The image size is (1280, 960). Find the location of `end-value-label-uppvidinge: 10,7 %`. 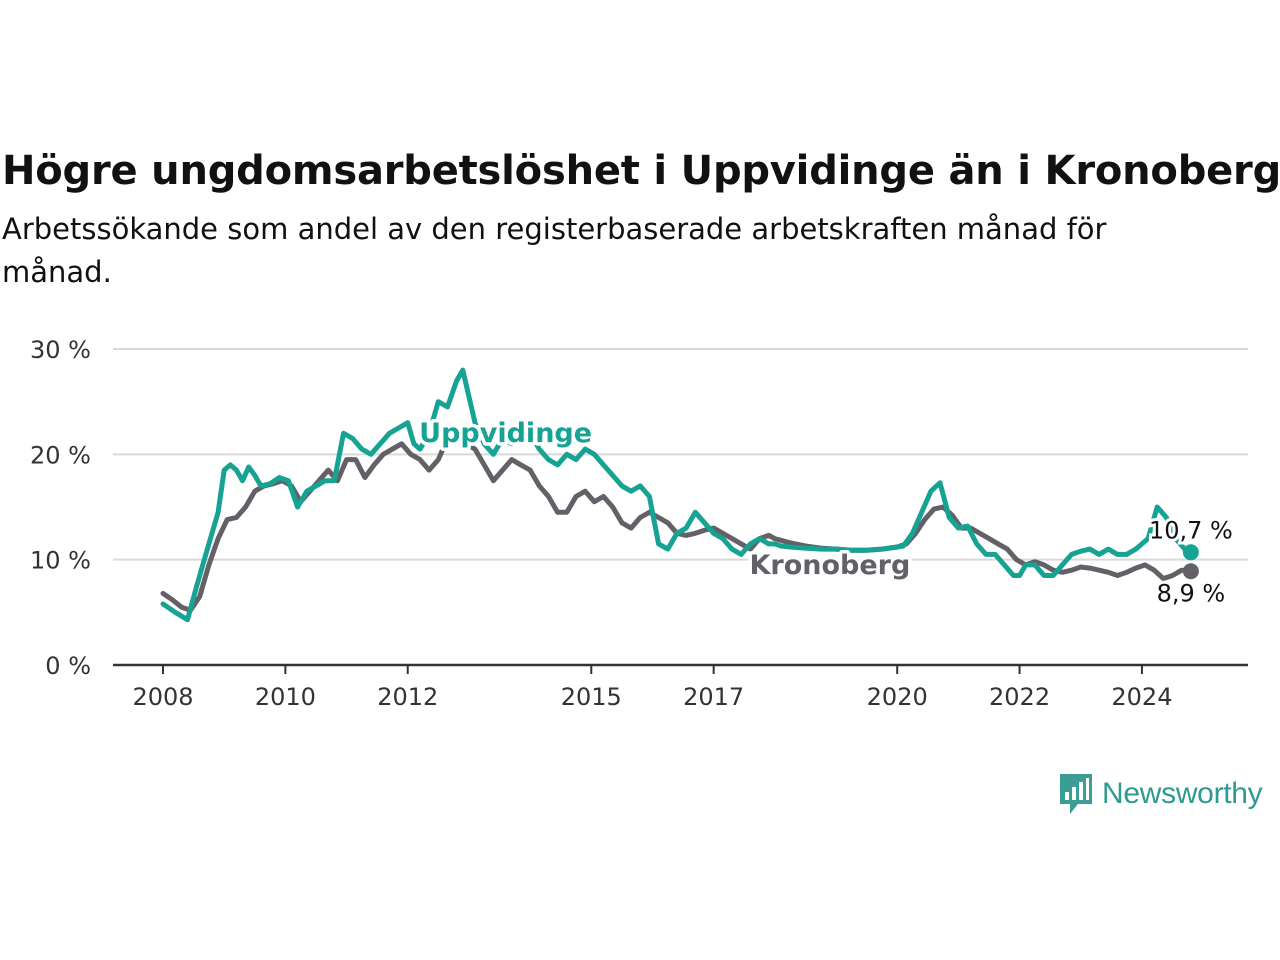

end-value-label-uppvidinge: 10,7 % is located at coordinates (1191, 530).